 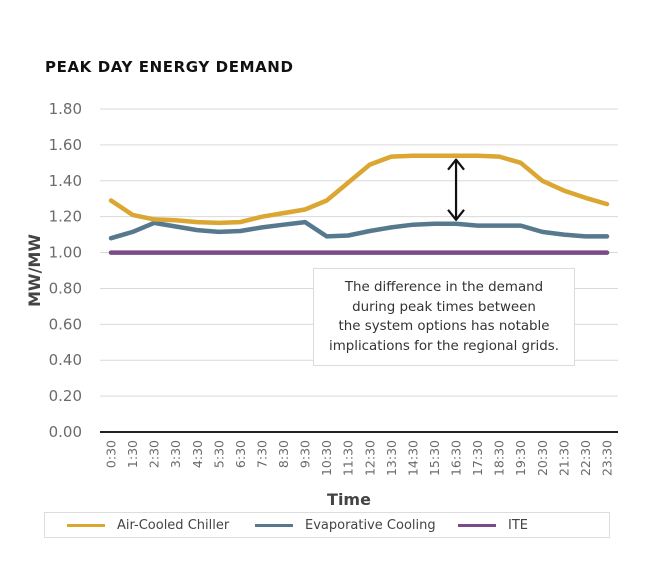 I want to click on x-tick-label: 10:30, so click(x=326, y=458).